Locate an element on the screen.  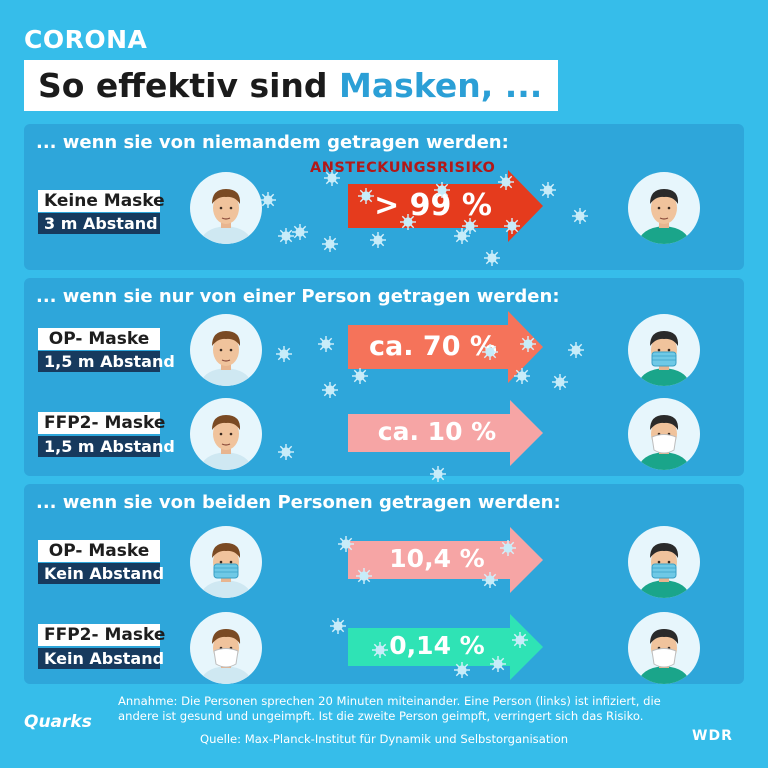
risk-value: > 99 % is located at coordinates (433, 205).